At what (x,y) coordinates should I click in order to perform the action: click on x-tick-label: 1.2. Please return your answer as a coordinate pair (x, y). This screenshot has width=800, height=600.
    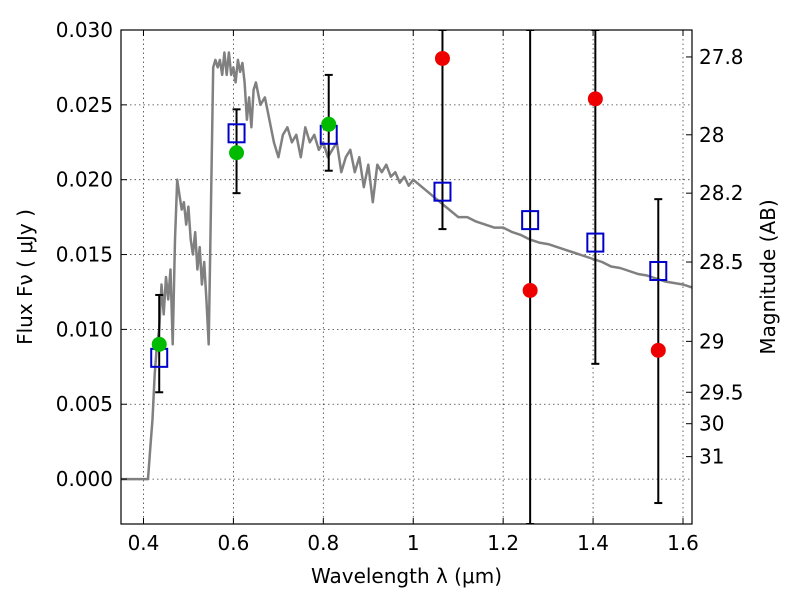
    Looking at the image, I should click on (503, 543).